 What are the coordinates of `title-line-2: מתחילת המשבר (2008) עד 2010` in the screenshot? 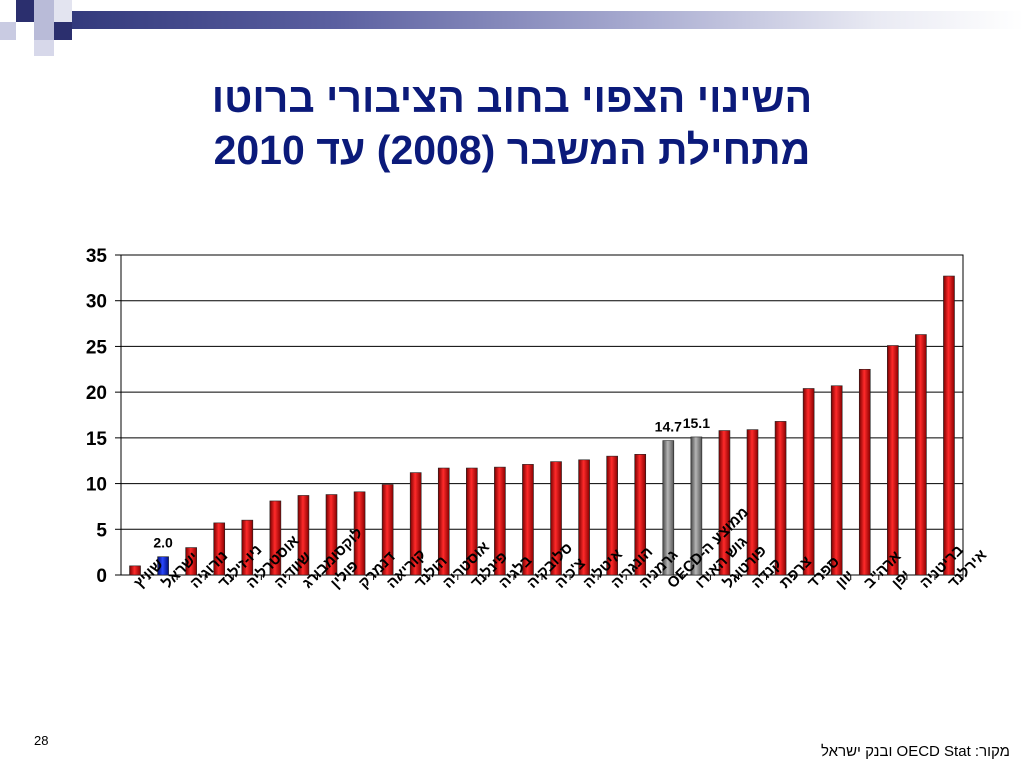 It's located at (512, 150).